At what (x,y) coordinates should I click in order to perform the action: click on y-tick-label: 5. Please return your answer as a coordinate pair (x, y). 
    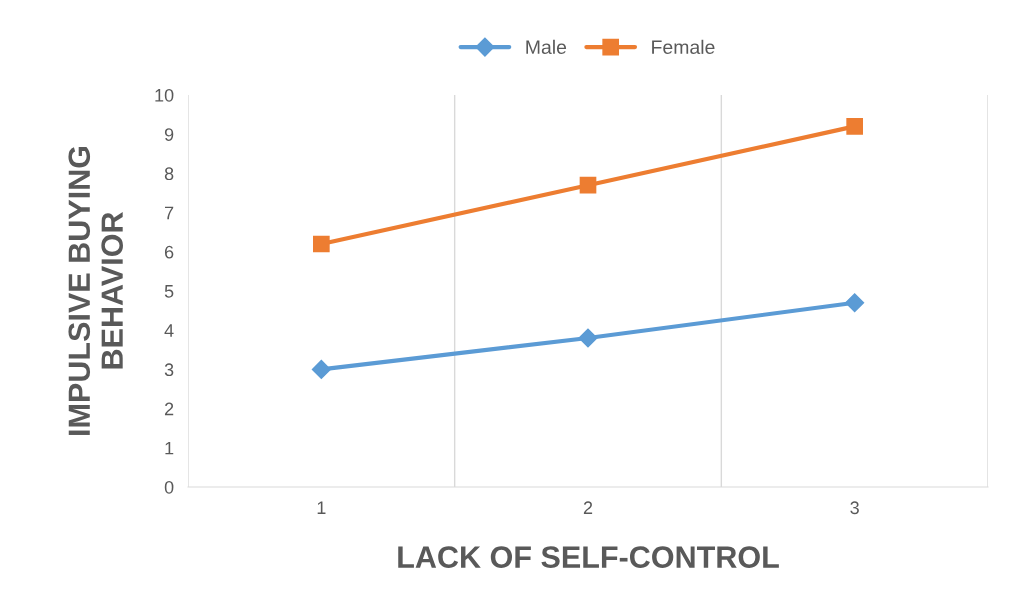
    Looking at the image, I should click on (169, 291).